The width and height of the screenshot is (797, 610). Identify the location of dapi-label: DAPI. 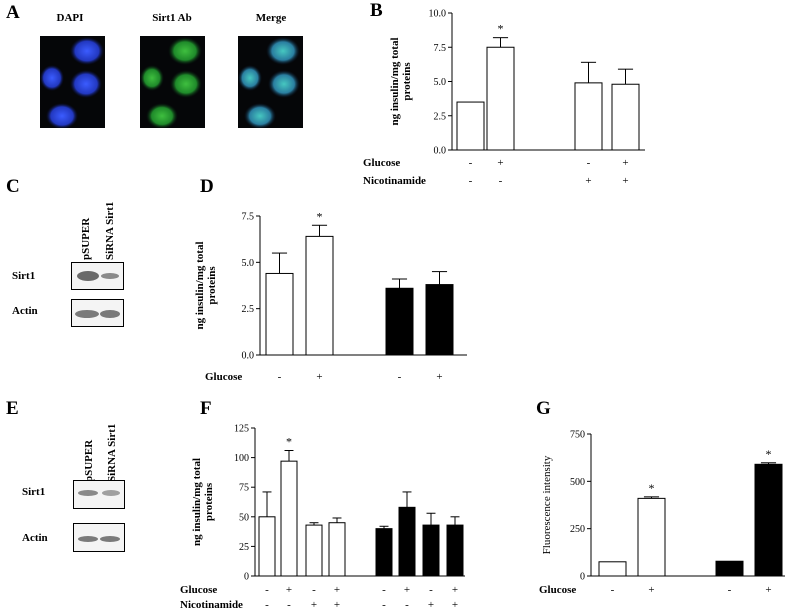
(70, 18).